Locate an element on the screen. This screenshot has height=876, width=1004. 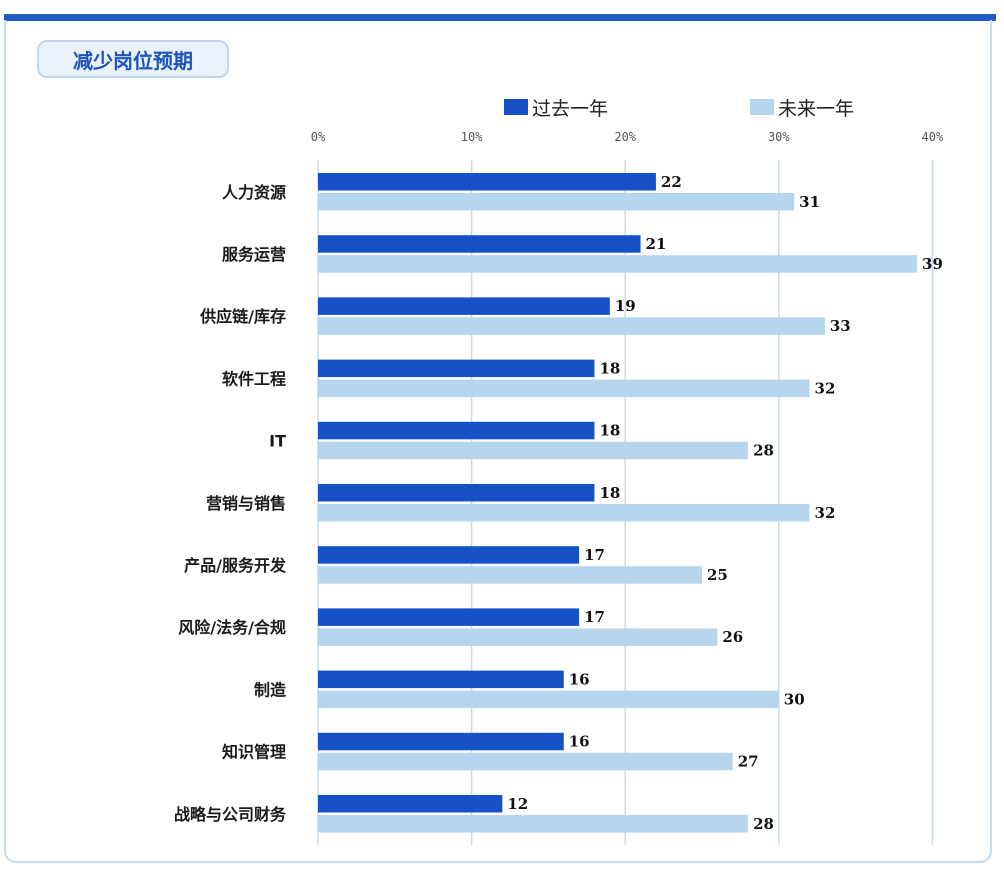
category-label: 风险/法务/合规 is located at coordinates (232, 627).